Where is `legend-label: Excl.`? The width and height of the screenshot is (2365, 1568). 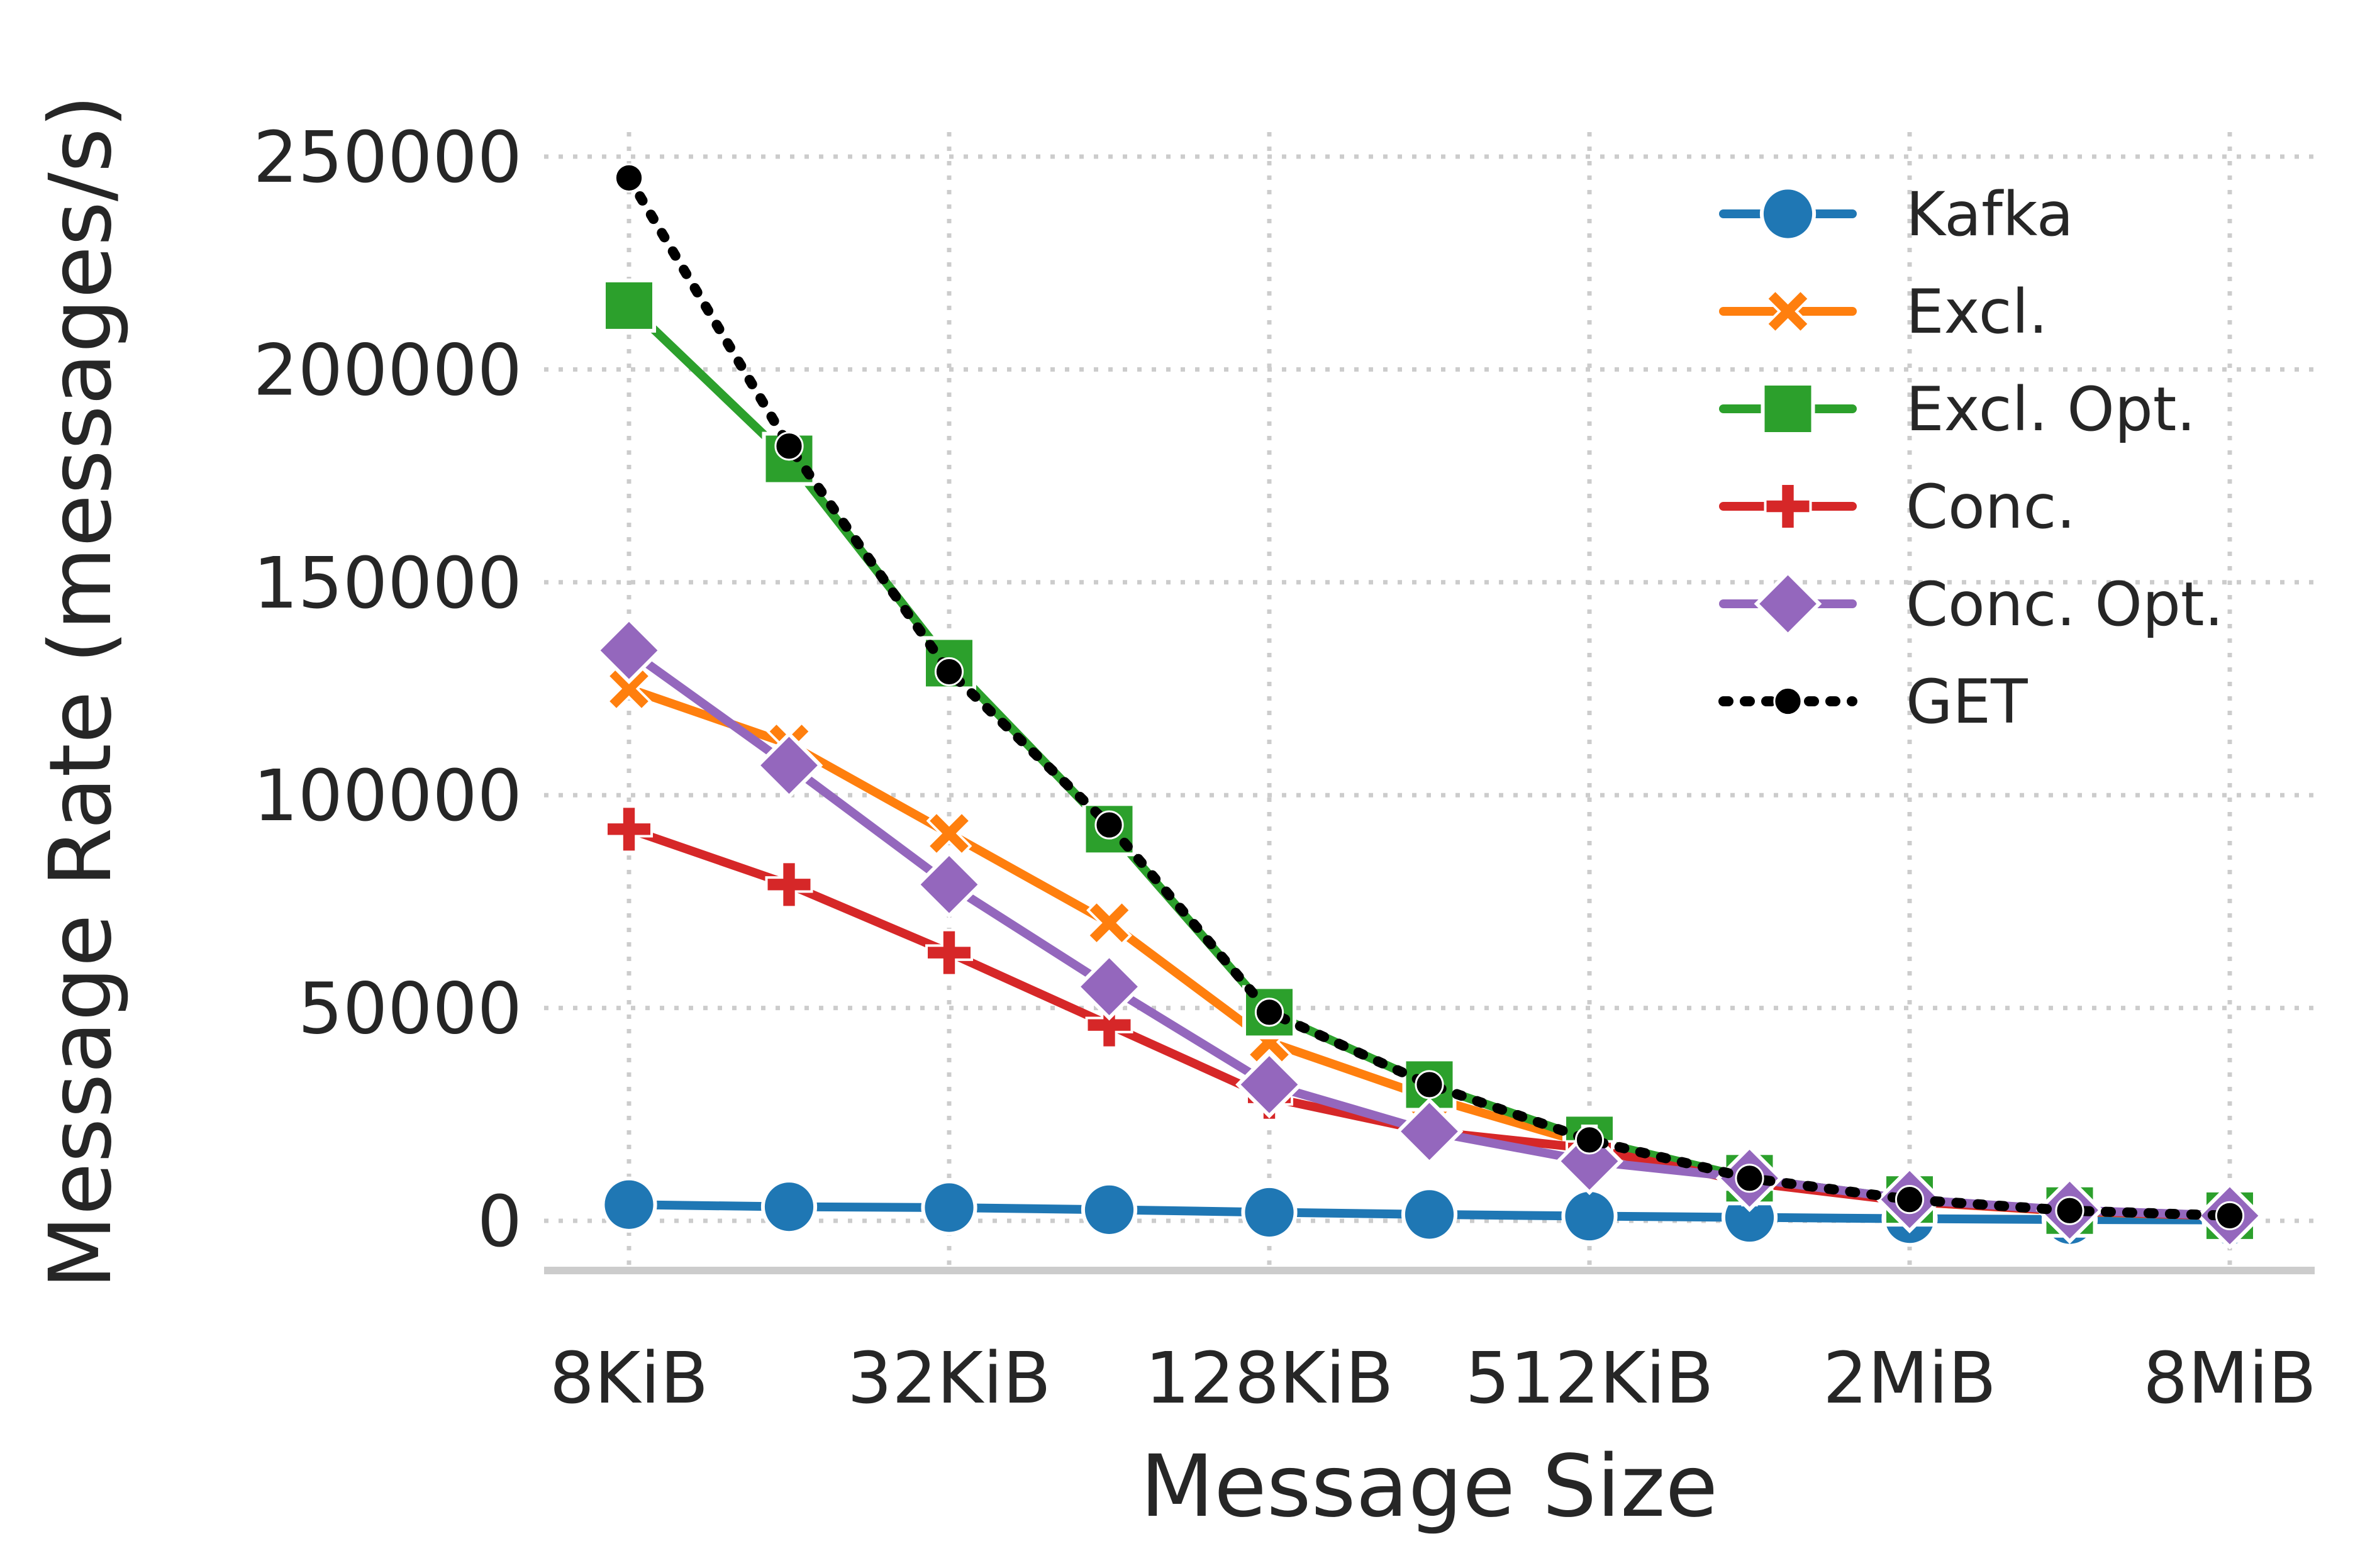 legend-label: Excl. is located at coordinates (1977, 312).